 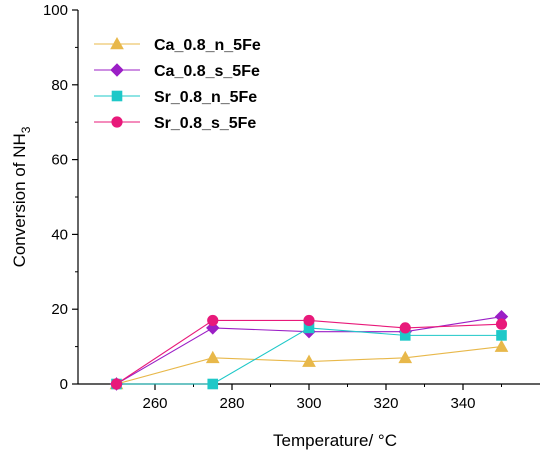 I want to click on series-layer, so click(x=309, y=350).